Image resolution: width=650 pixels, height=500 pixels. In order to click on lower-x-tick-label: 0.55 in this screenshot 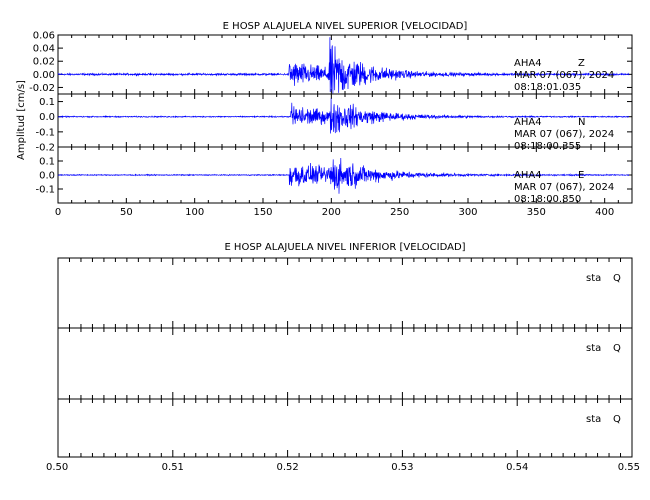, I will do `click(629, 467)`.